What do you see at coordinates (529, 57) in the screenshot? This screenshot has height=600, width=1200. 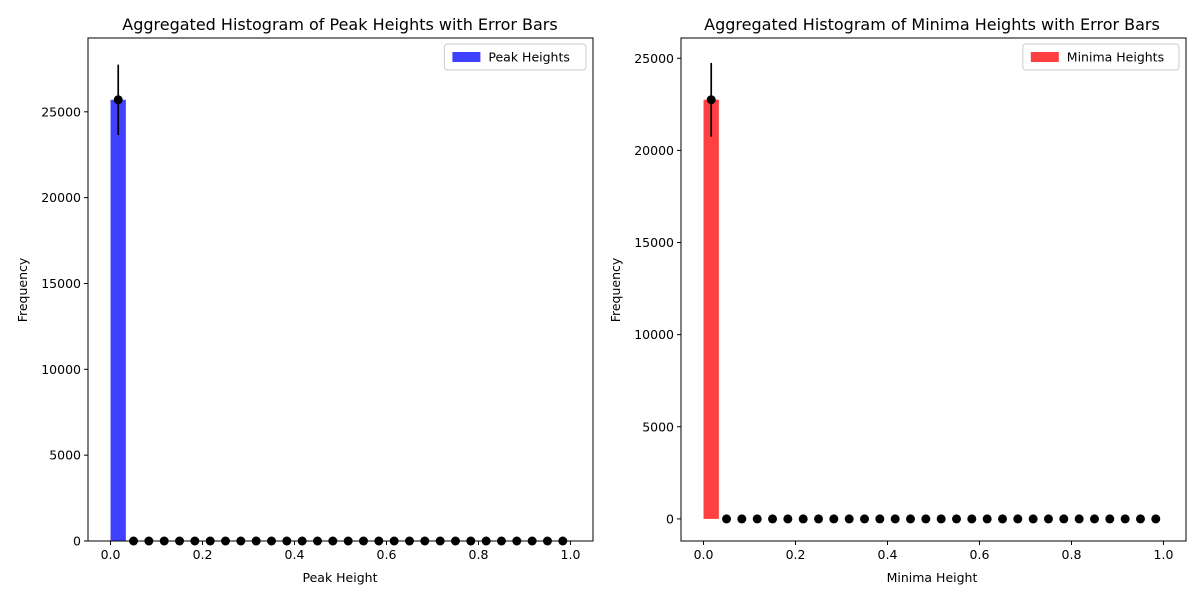 I see `legend-label: Peak Heights` at bounding box center [529, 57].